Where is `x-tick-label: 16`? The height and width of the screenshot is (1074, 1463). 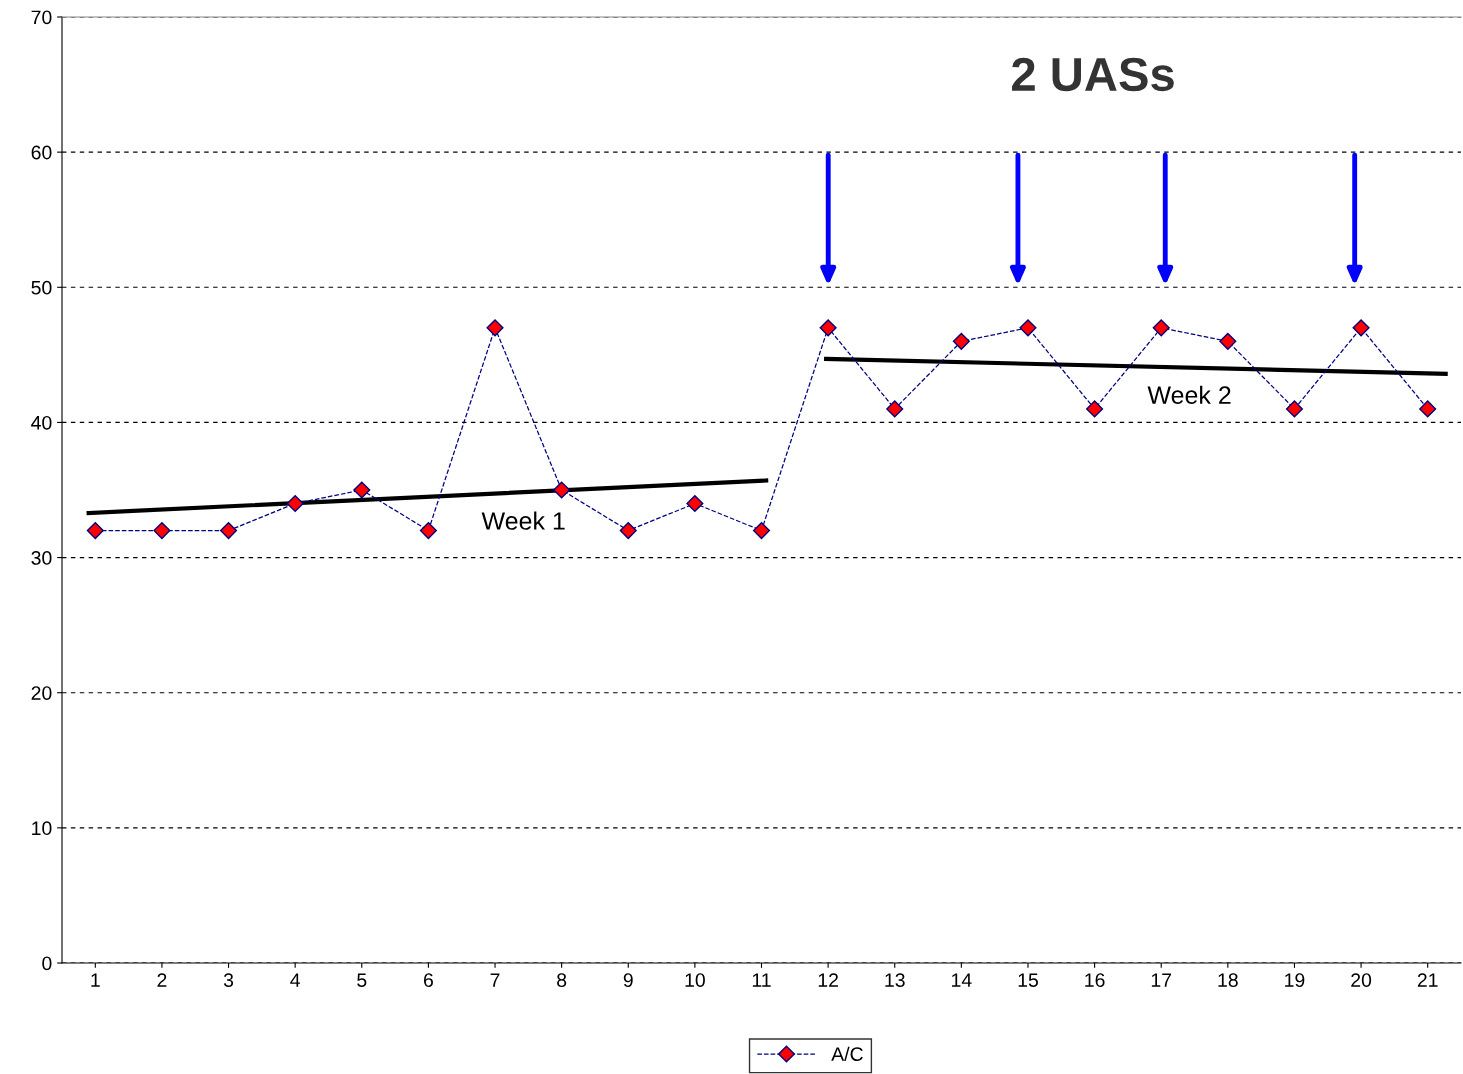 x-tick-label: 16 is located at coordinates (1095, 980).